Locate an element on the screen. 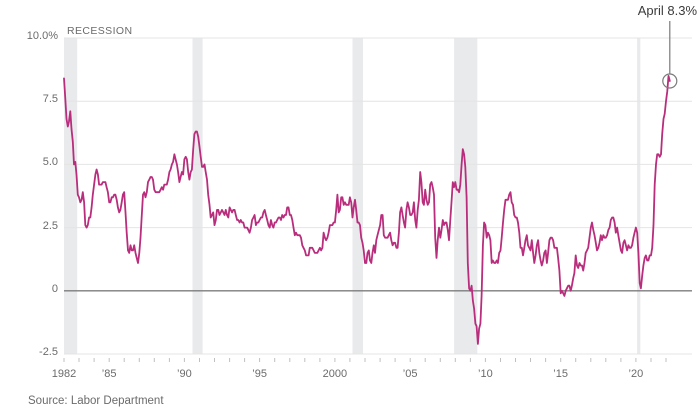 The height and width of the screenshot is (412, 700). x-axis-tick-label: ’85 is located at coordinates (109, 374).